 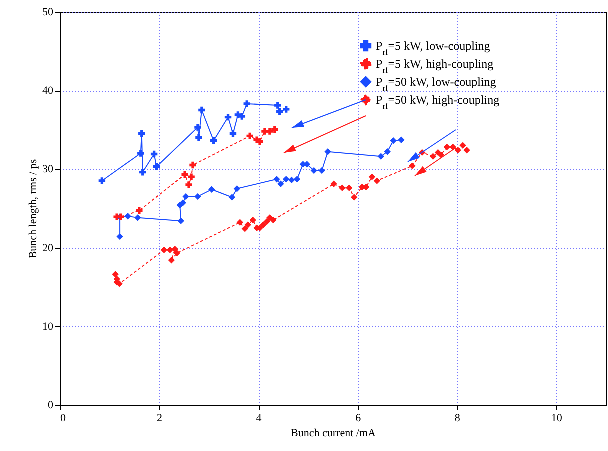 I want to click on legend-label: P$_{rf}$=50 kW, high-coupling, so click(x=438, y=101).